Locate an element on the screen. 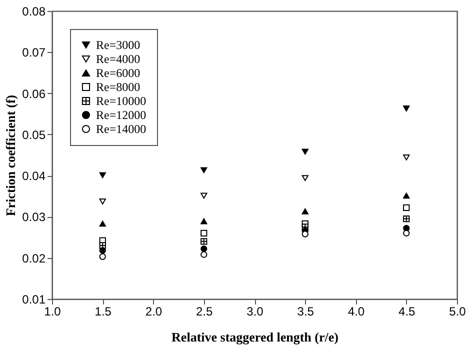 The width and height of the screenshot is (474, 348). legend-label: Re=4000 is located at coordinates (118, 59).